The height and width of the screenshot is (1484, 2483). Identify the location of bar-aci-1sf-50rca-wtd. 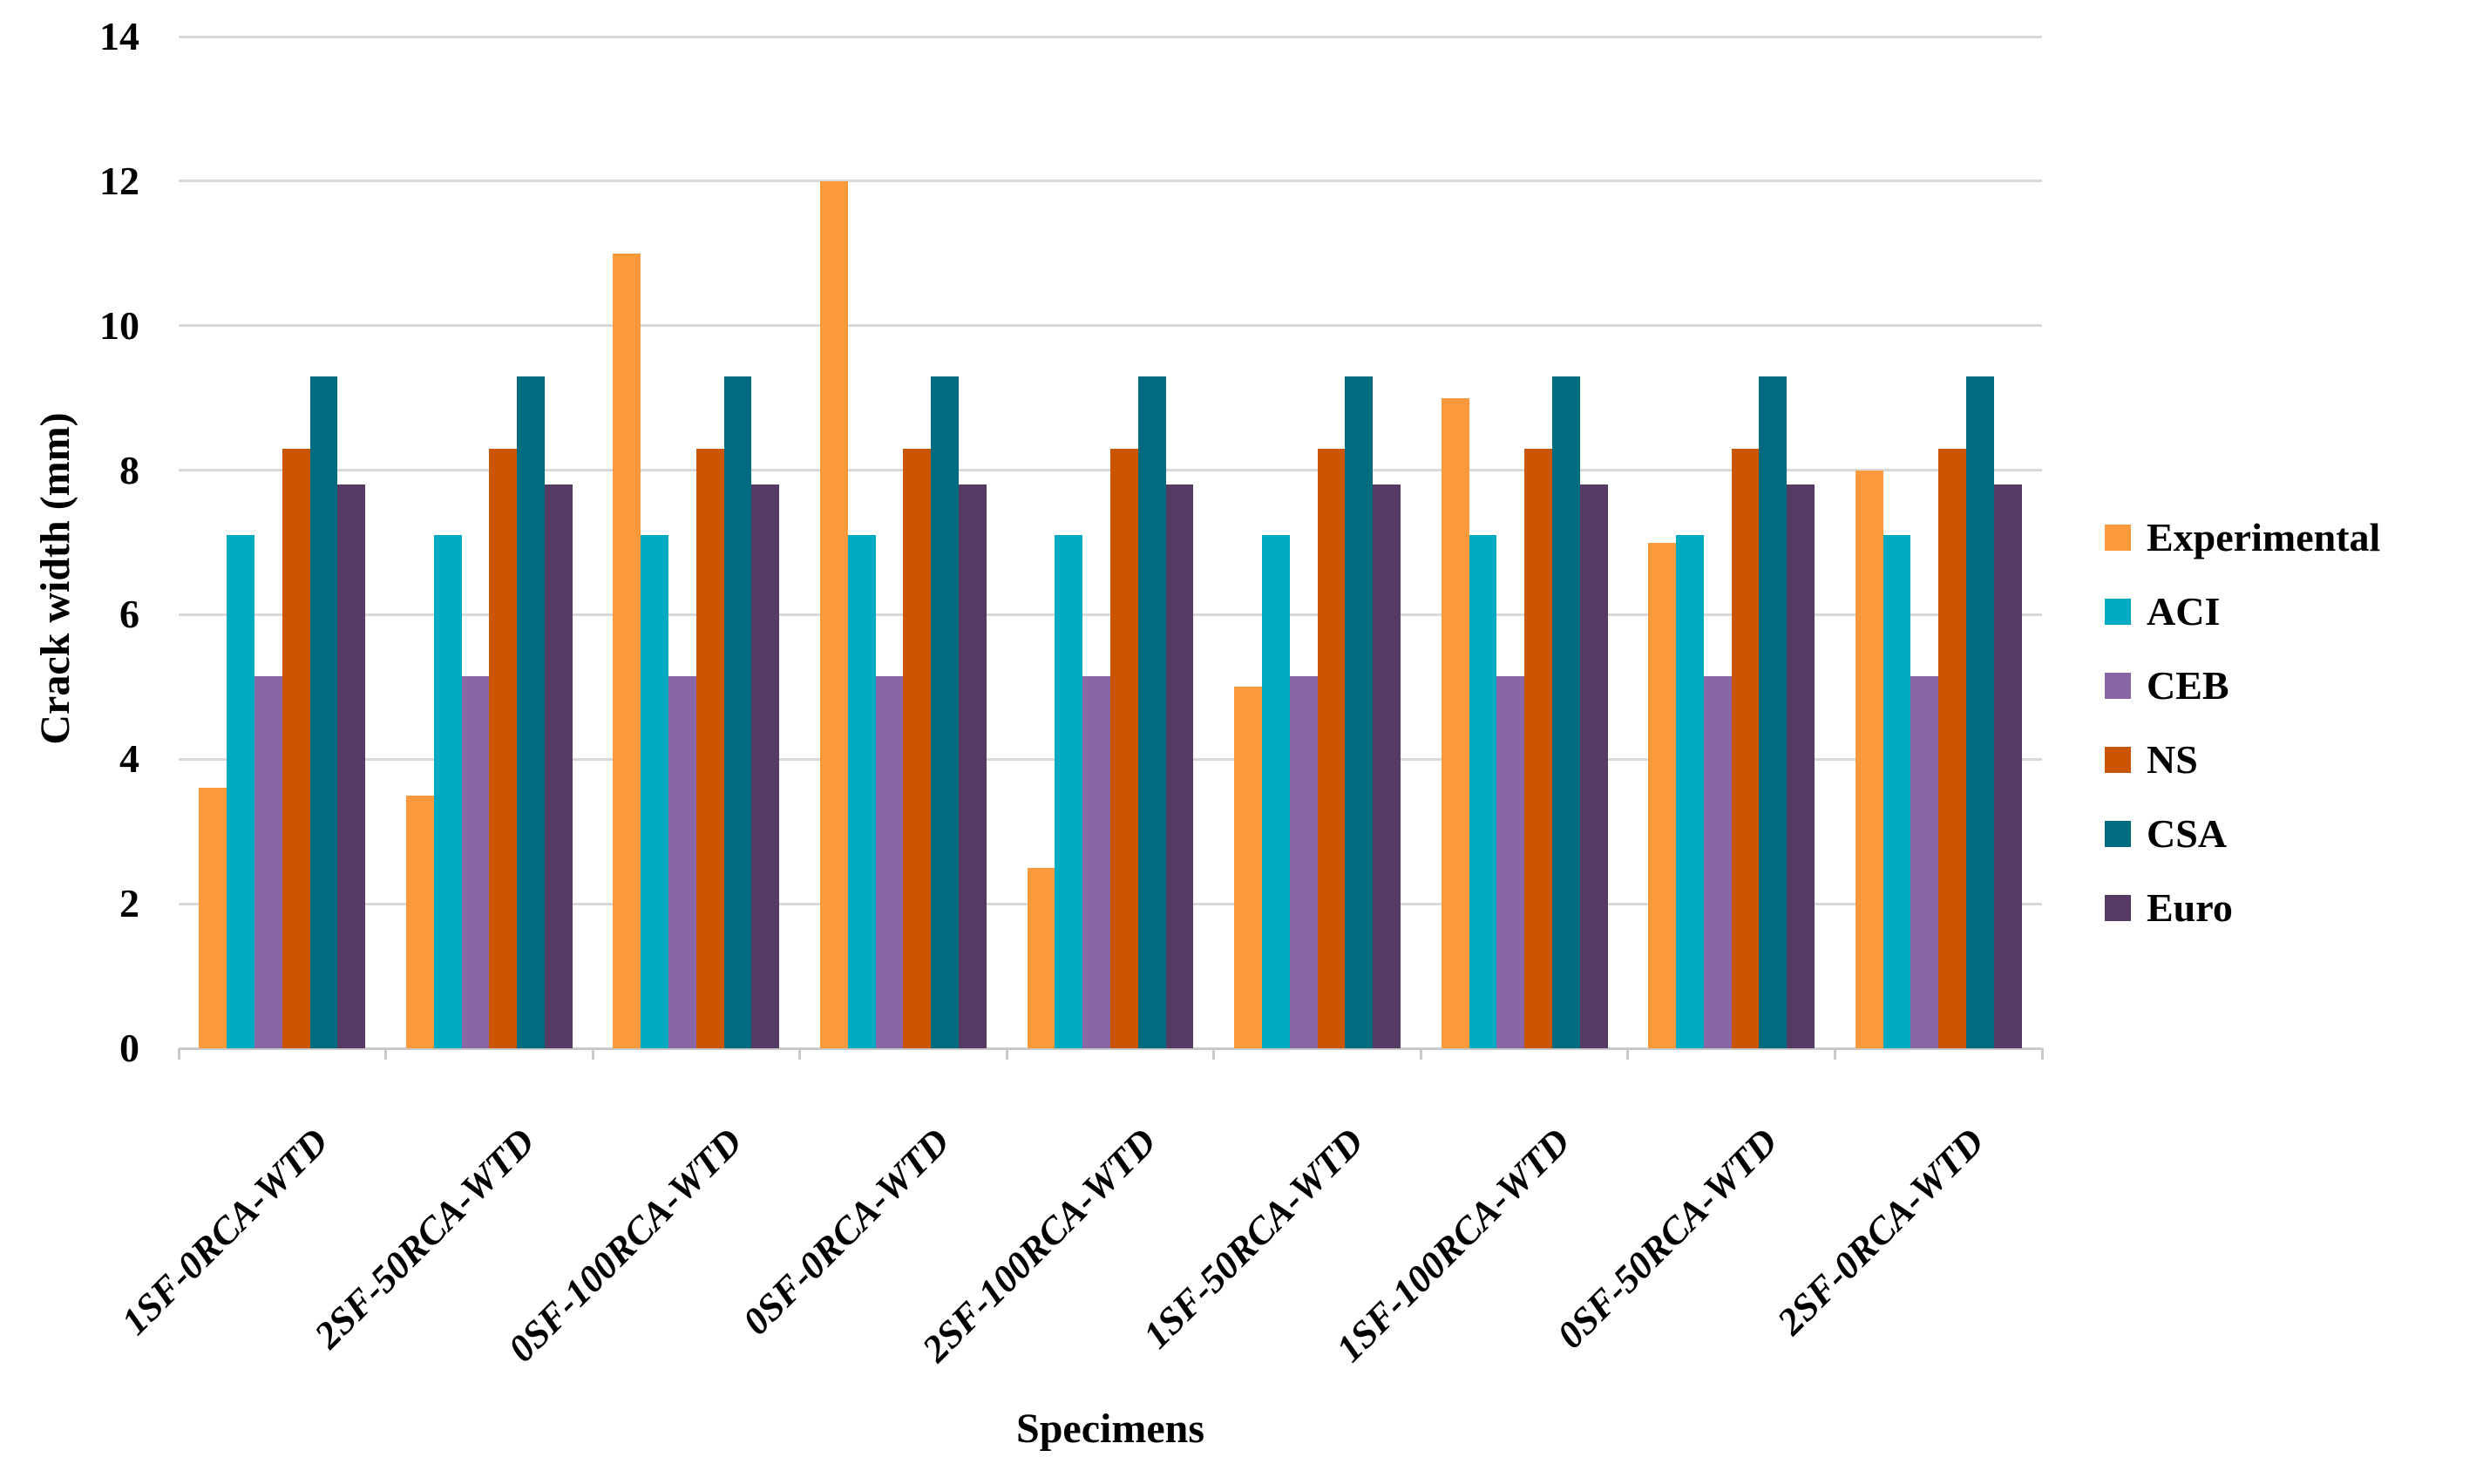
(1275, 791).